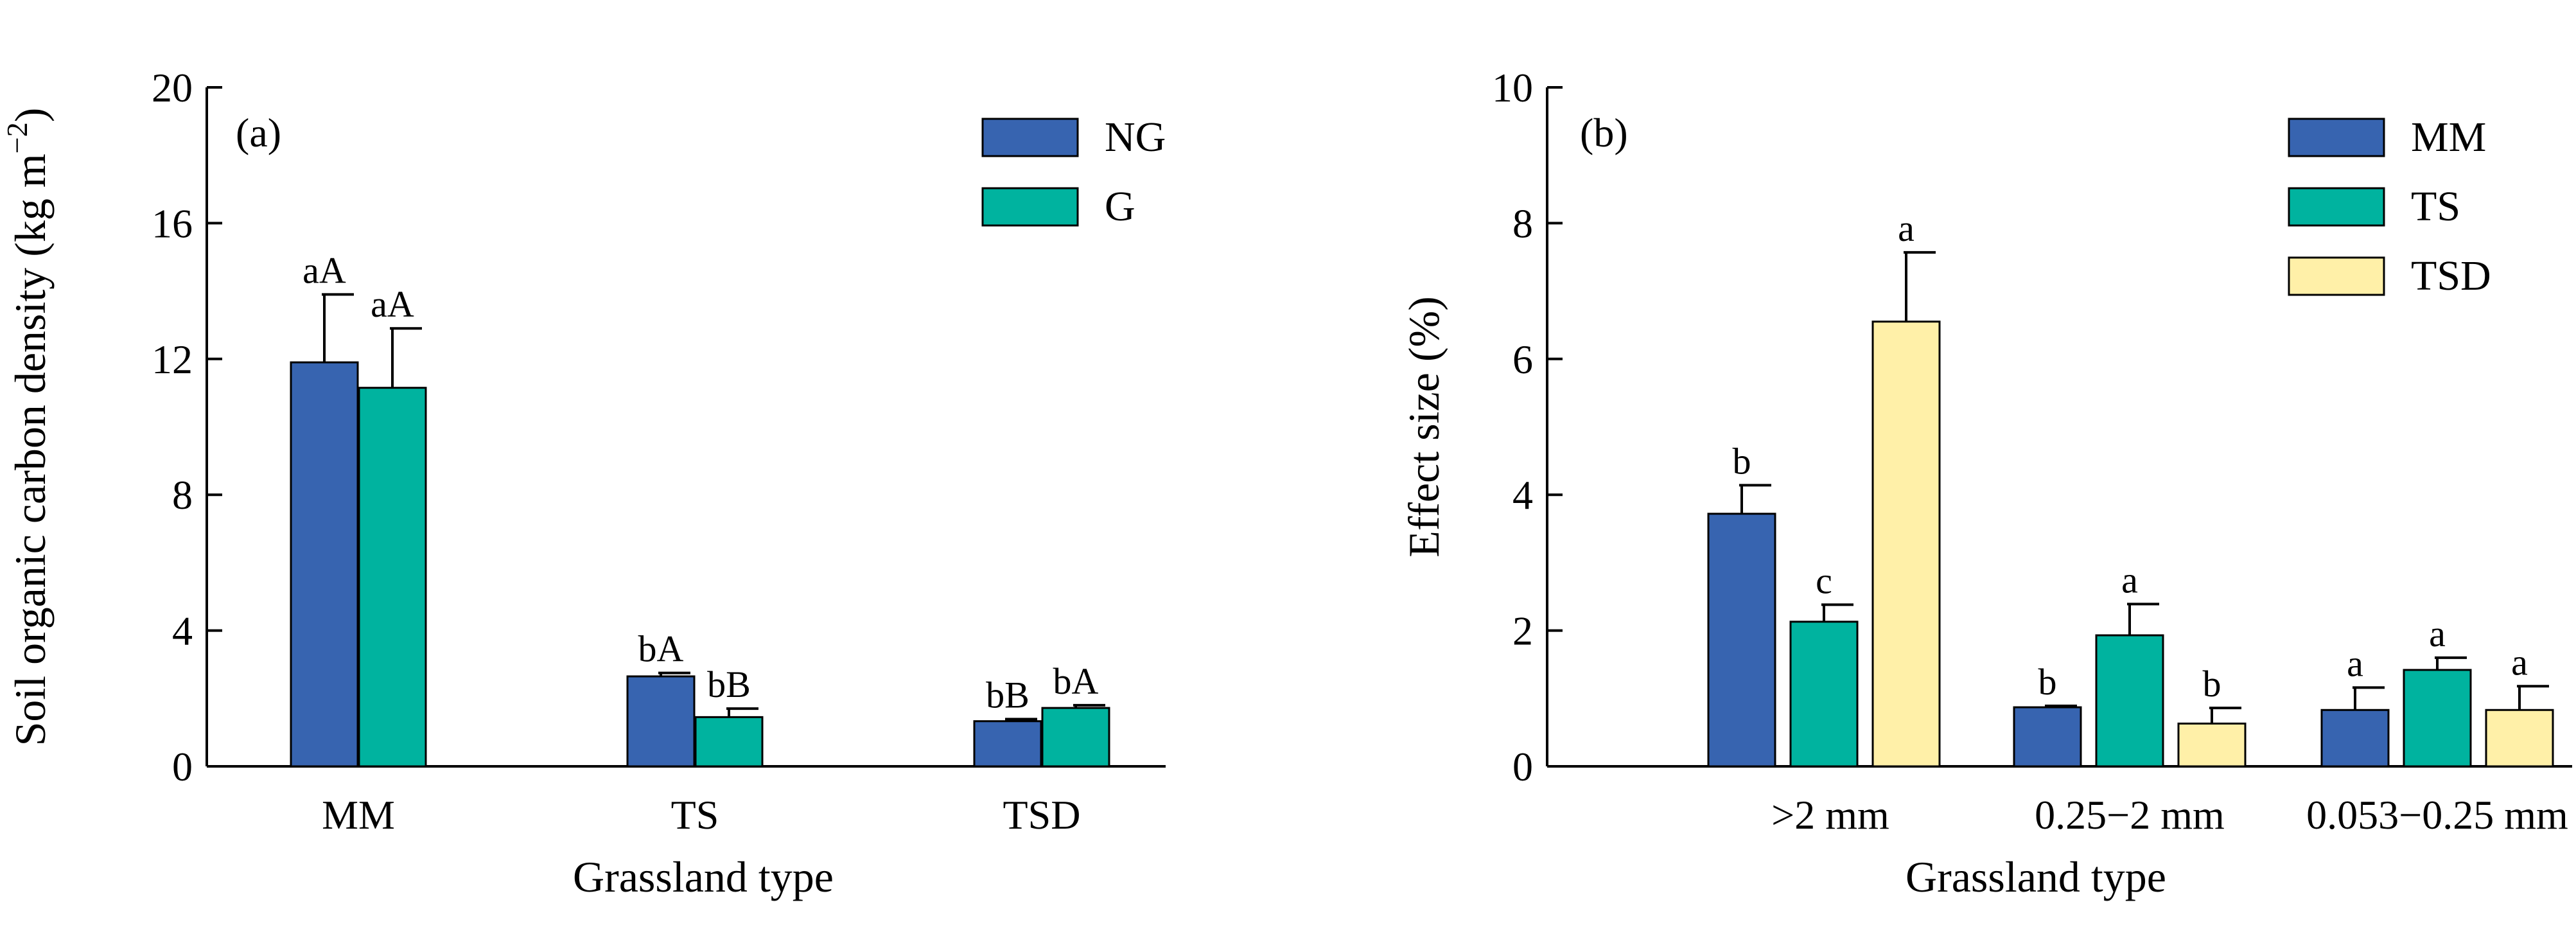 This screenshot has height=925, width=2576. I want to click on y-axis-title: Soil organic carbon density (kg m−2), so click(28, 427).